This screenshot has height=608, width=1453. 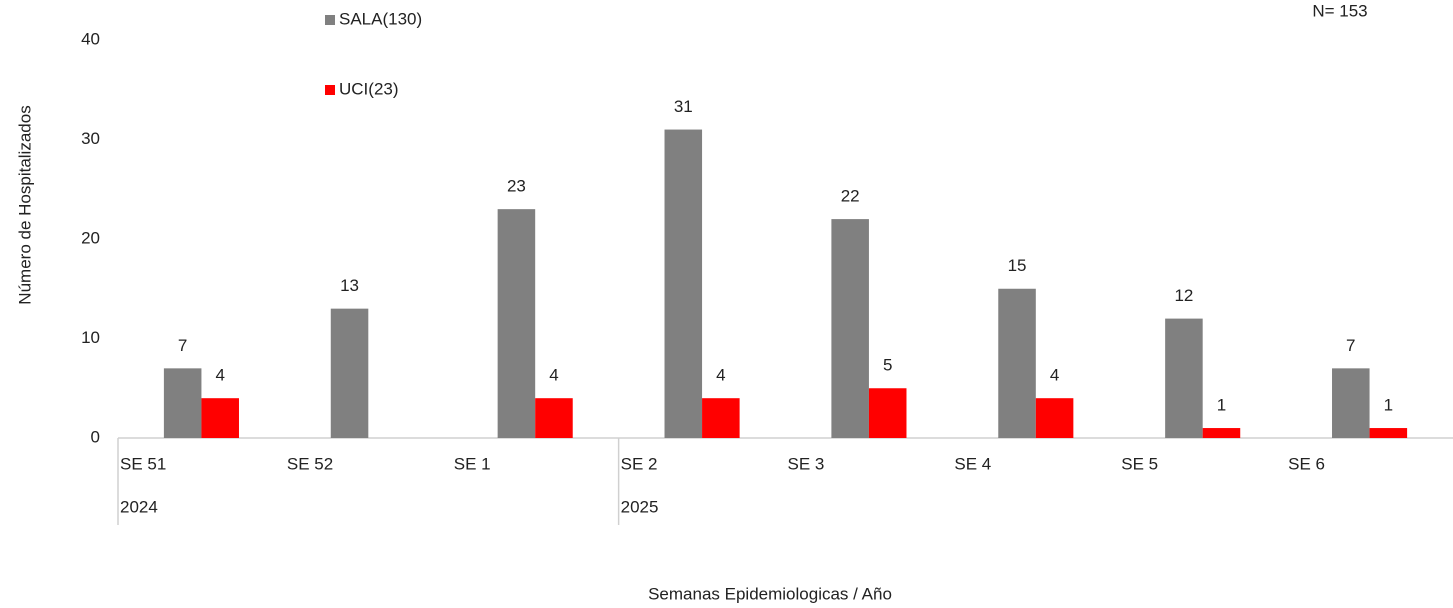 What do you see at coordinates (770, 593) in the screenshot?
I see `x-axis-label: Semanas Epidemiologicas / Año` at bounding box center [770, 593].